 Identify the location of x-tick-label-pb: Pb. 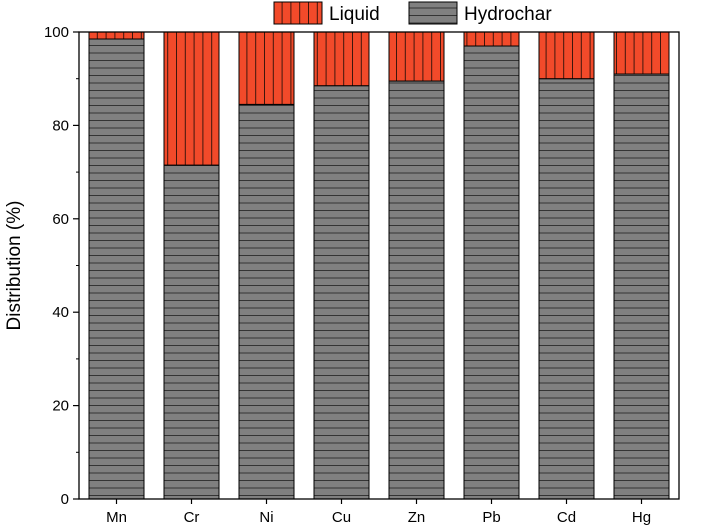
(491, 517).